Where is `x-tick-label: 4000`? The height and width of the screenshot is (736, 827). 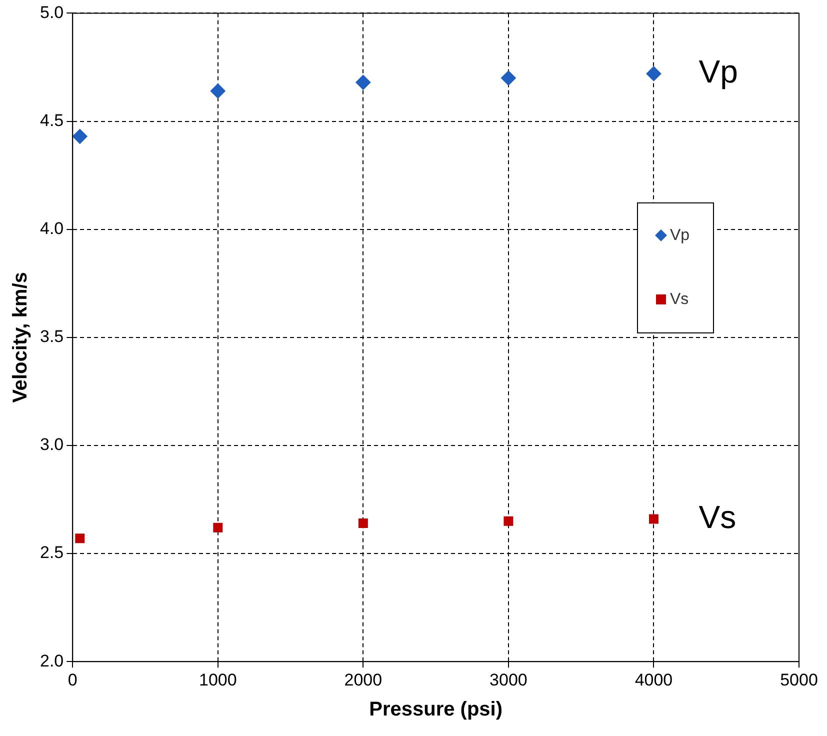
x-tick-label: 4000 is located at coordinates (653, 680).